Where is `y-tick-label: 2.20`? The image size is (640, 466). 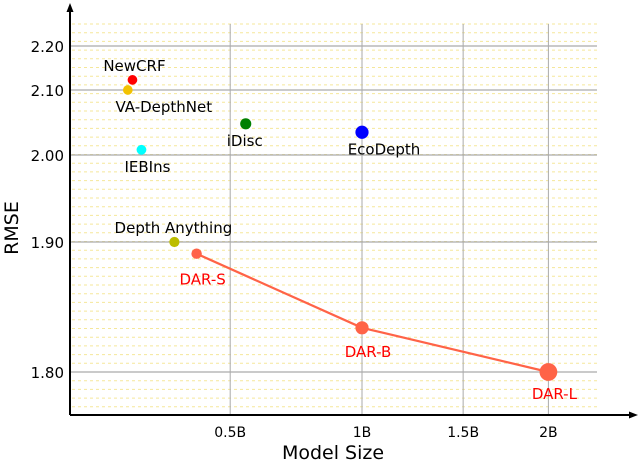 y-tick-label: 2.20 is located at coordinates (47, 47).